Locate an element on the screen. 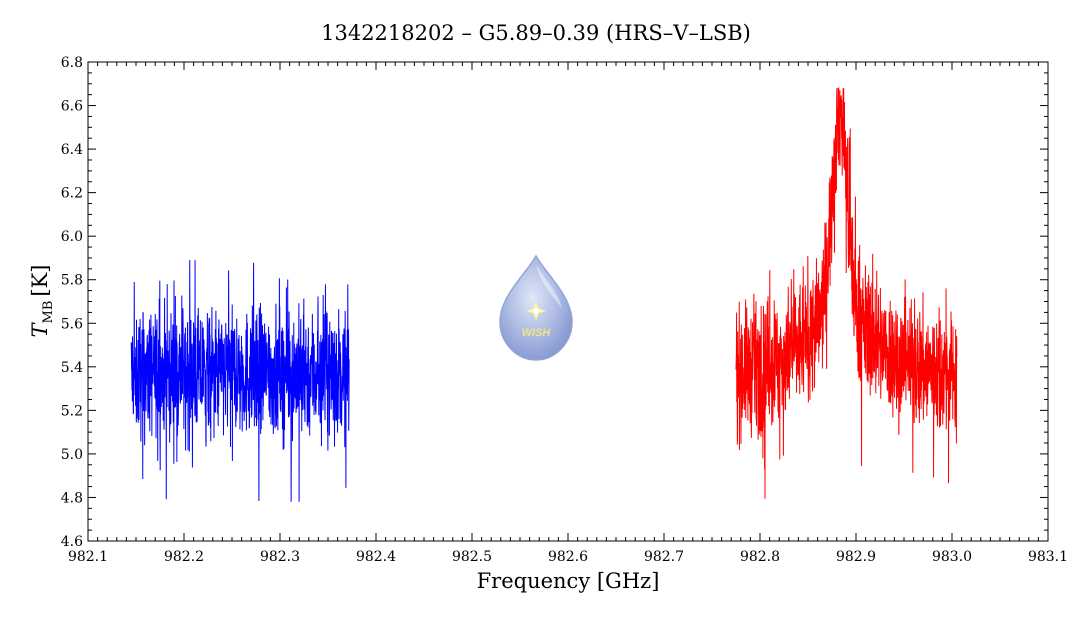  y-tick-label: 5.4 is located at coordinates (72, 368).